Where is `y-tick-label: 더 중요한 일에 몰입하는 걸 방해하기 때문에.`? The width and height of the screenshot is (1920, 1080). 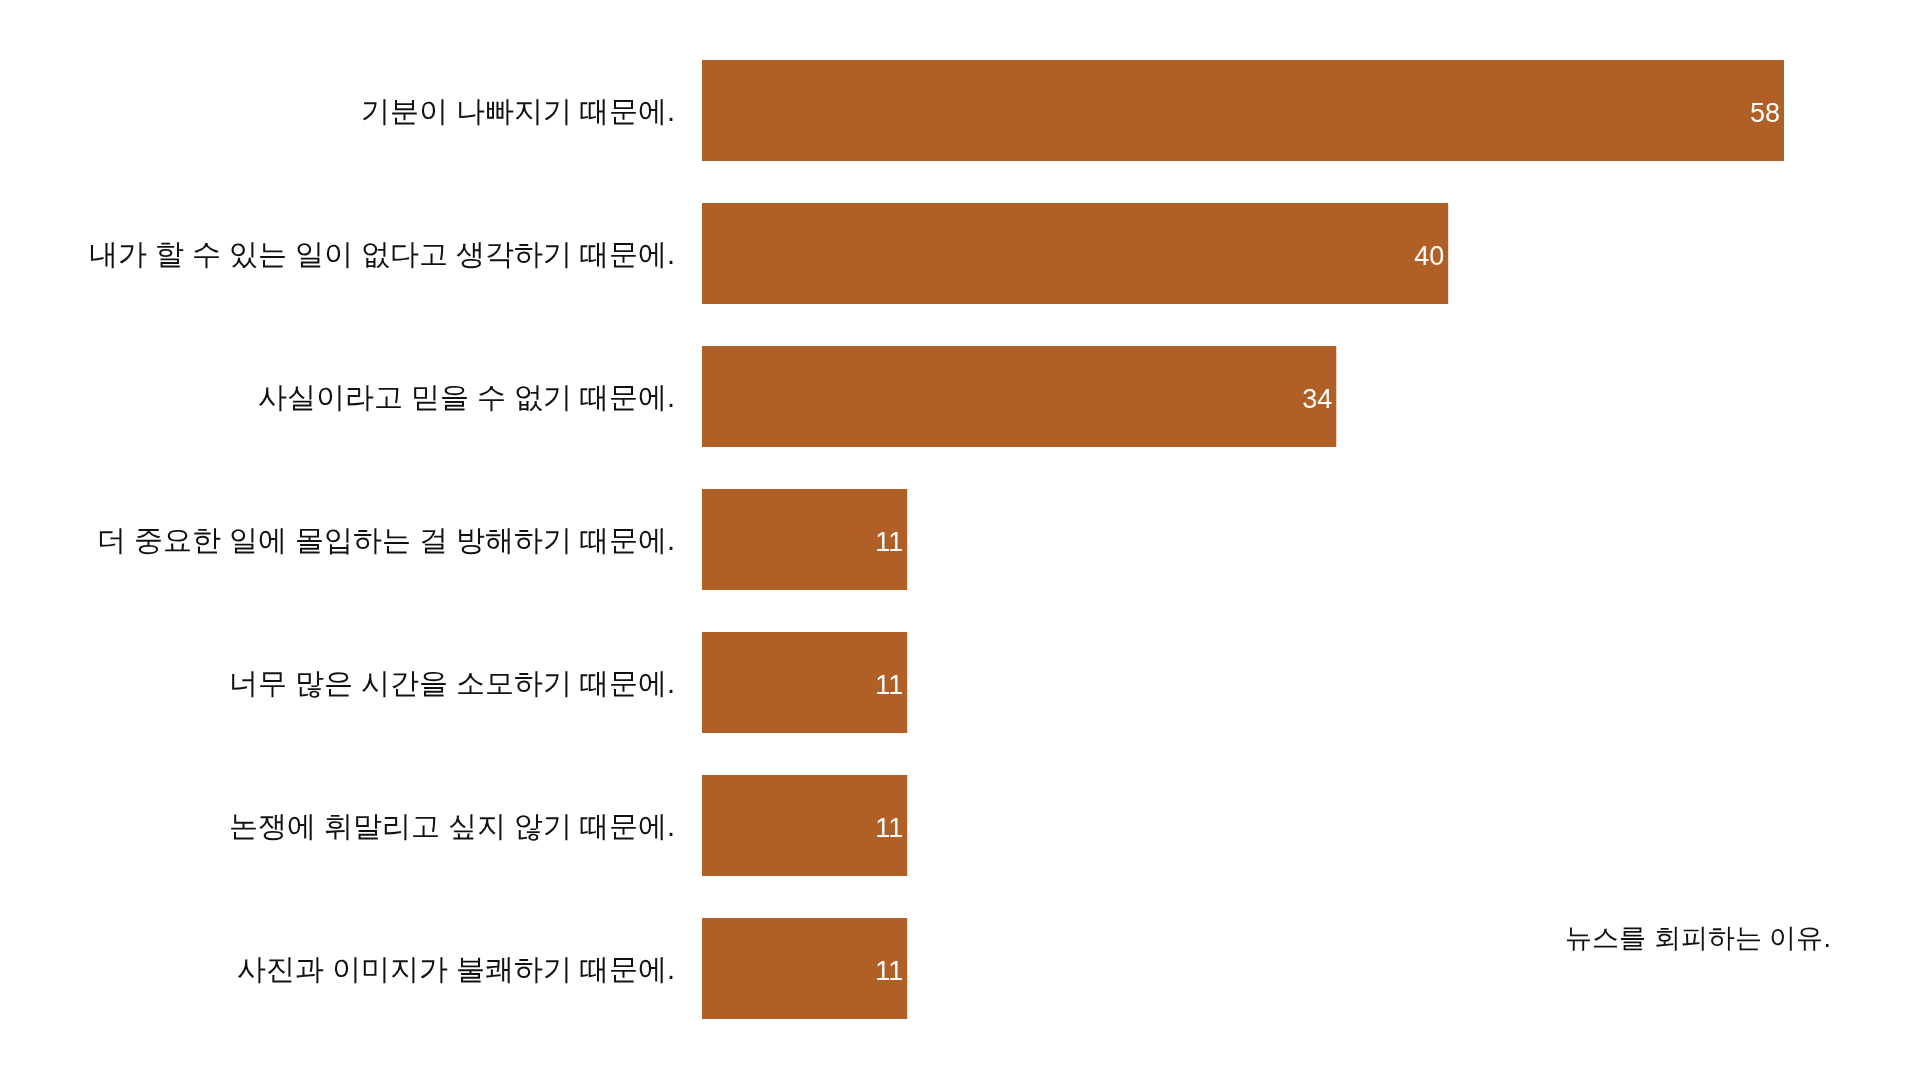 y-tick-label: 더 중요한 일에 몰입하는 걸 방해하기 때문에. is located at coordinates (385, 539).